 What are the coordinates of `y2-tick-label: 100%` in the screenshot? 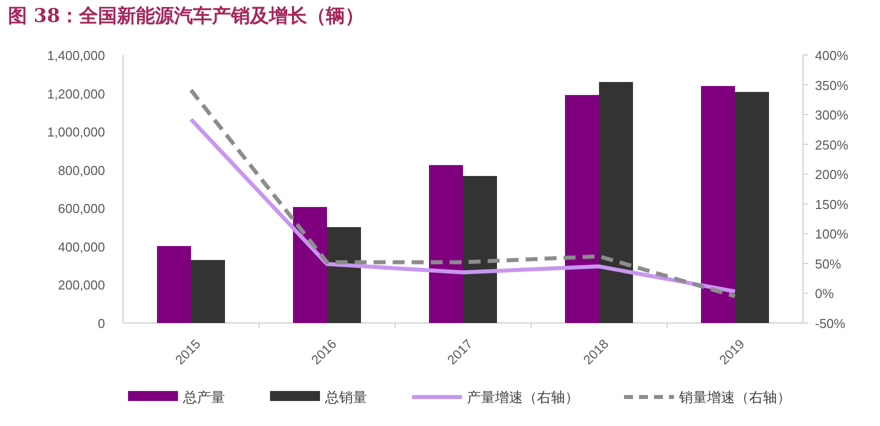 It's located at (832, 234).